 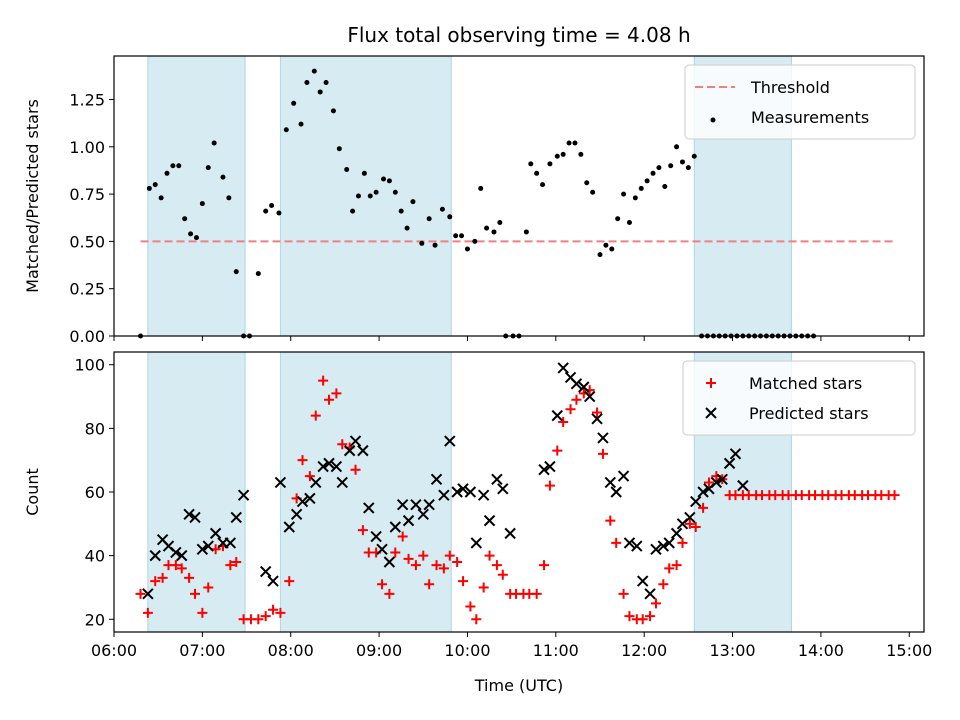 I want to click on x-tick-label: 10:00, so click(x=467, y=650).